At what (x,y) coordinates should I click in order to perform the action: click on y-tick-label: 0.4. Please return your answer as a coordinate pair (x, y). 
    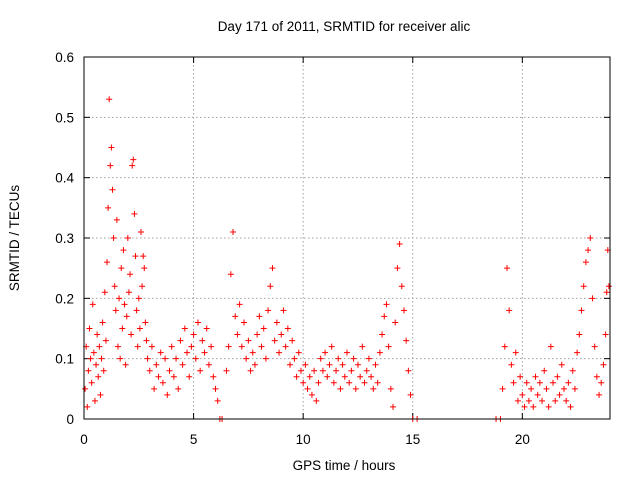
    Looking at the image, I should click on (64, 178).